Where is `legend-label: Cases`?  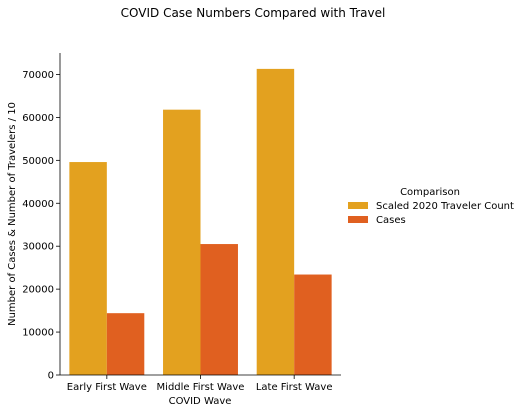
legend-label: Cases is located at coordinates (391, 220).